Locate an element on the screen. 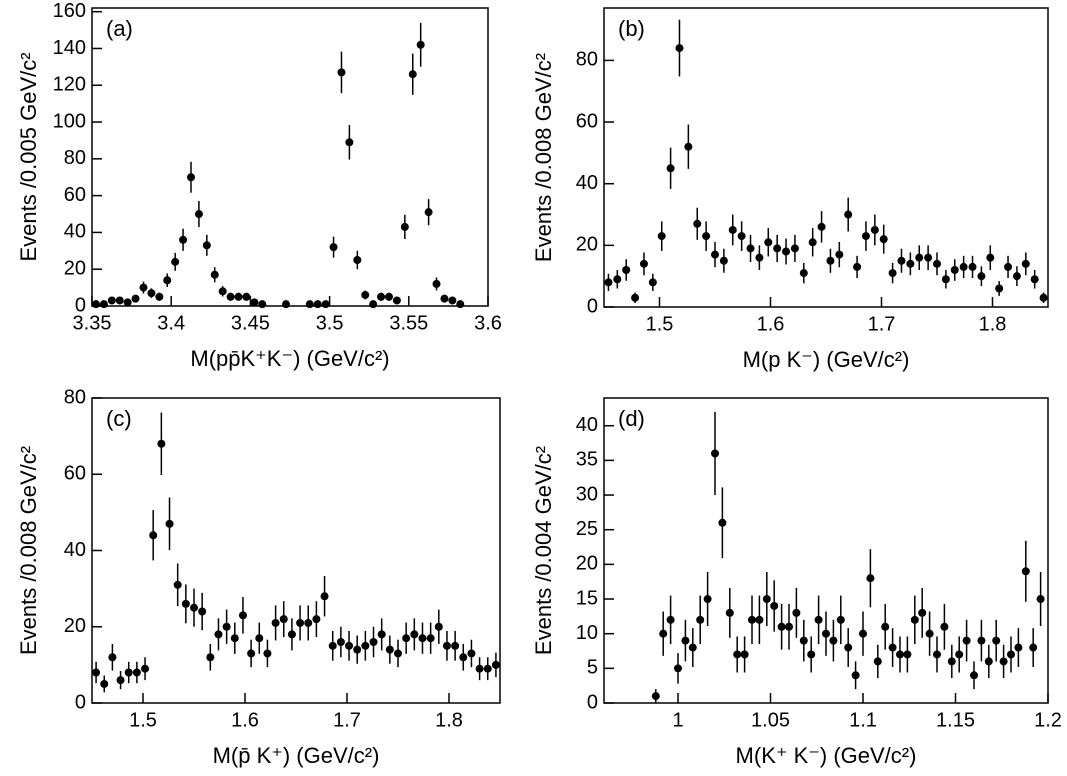 The image size is (1067, 776). y-tick-label: 160 is located at coordinates (69, 11).